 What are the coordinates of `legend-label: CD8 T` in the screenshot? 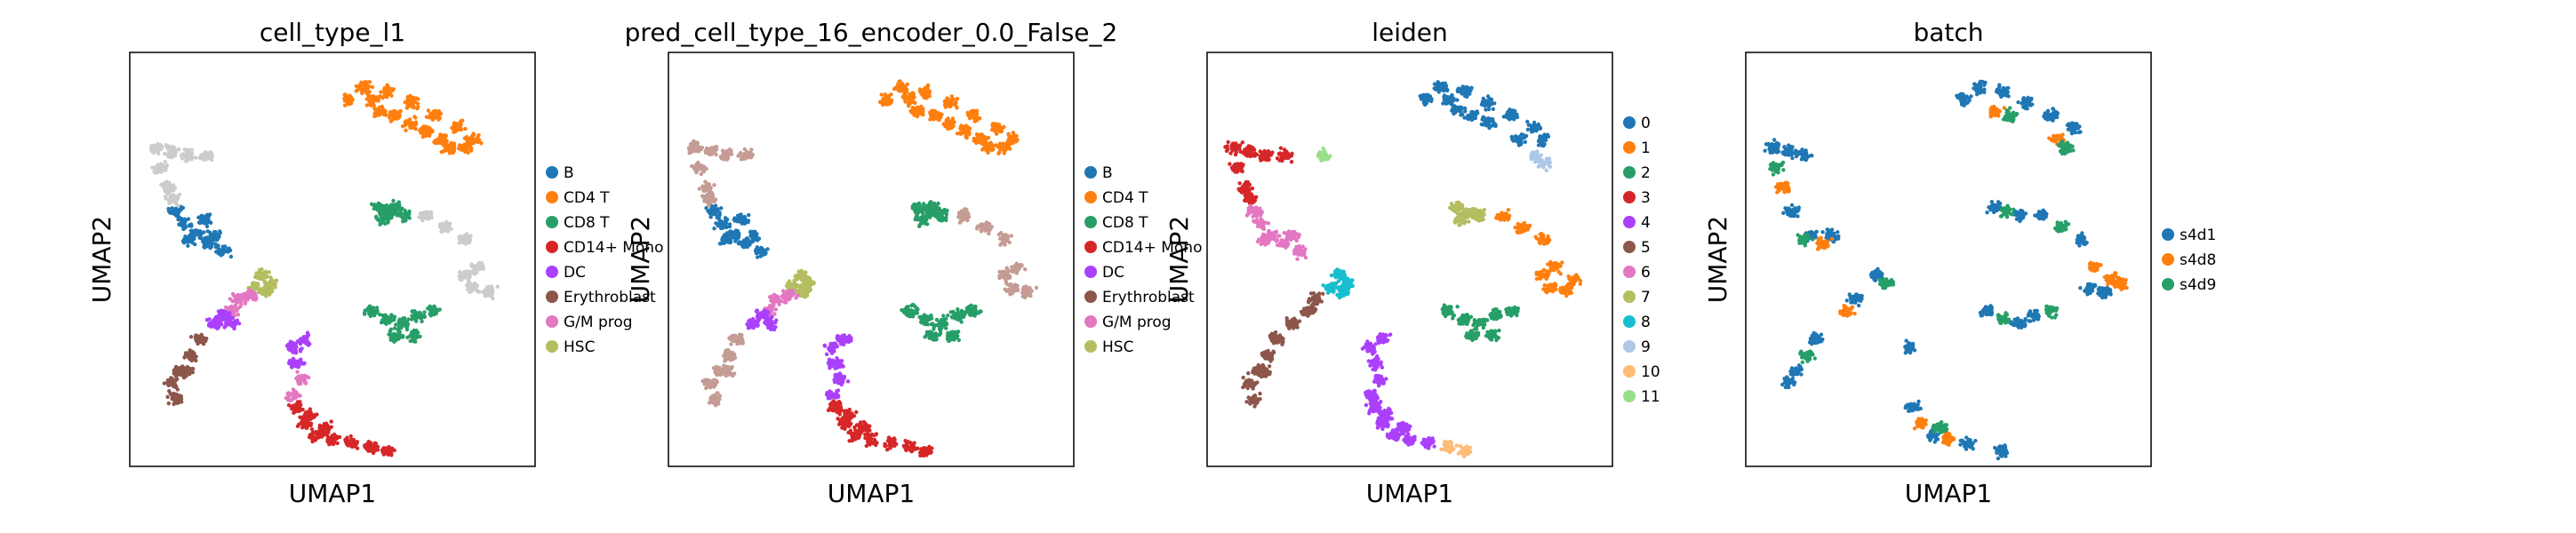 It's located at (587, 223).